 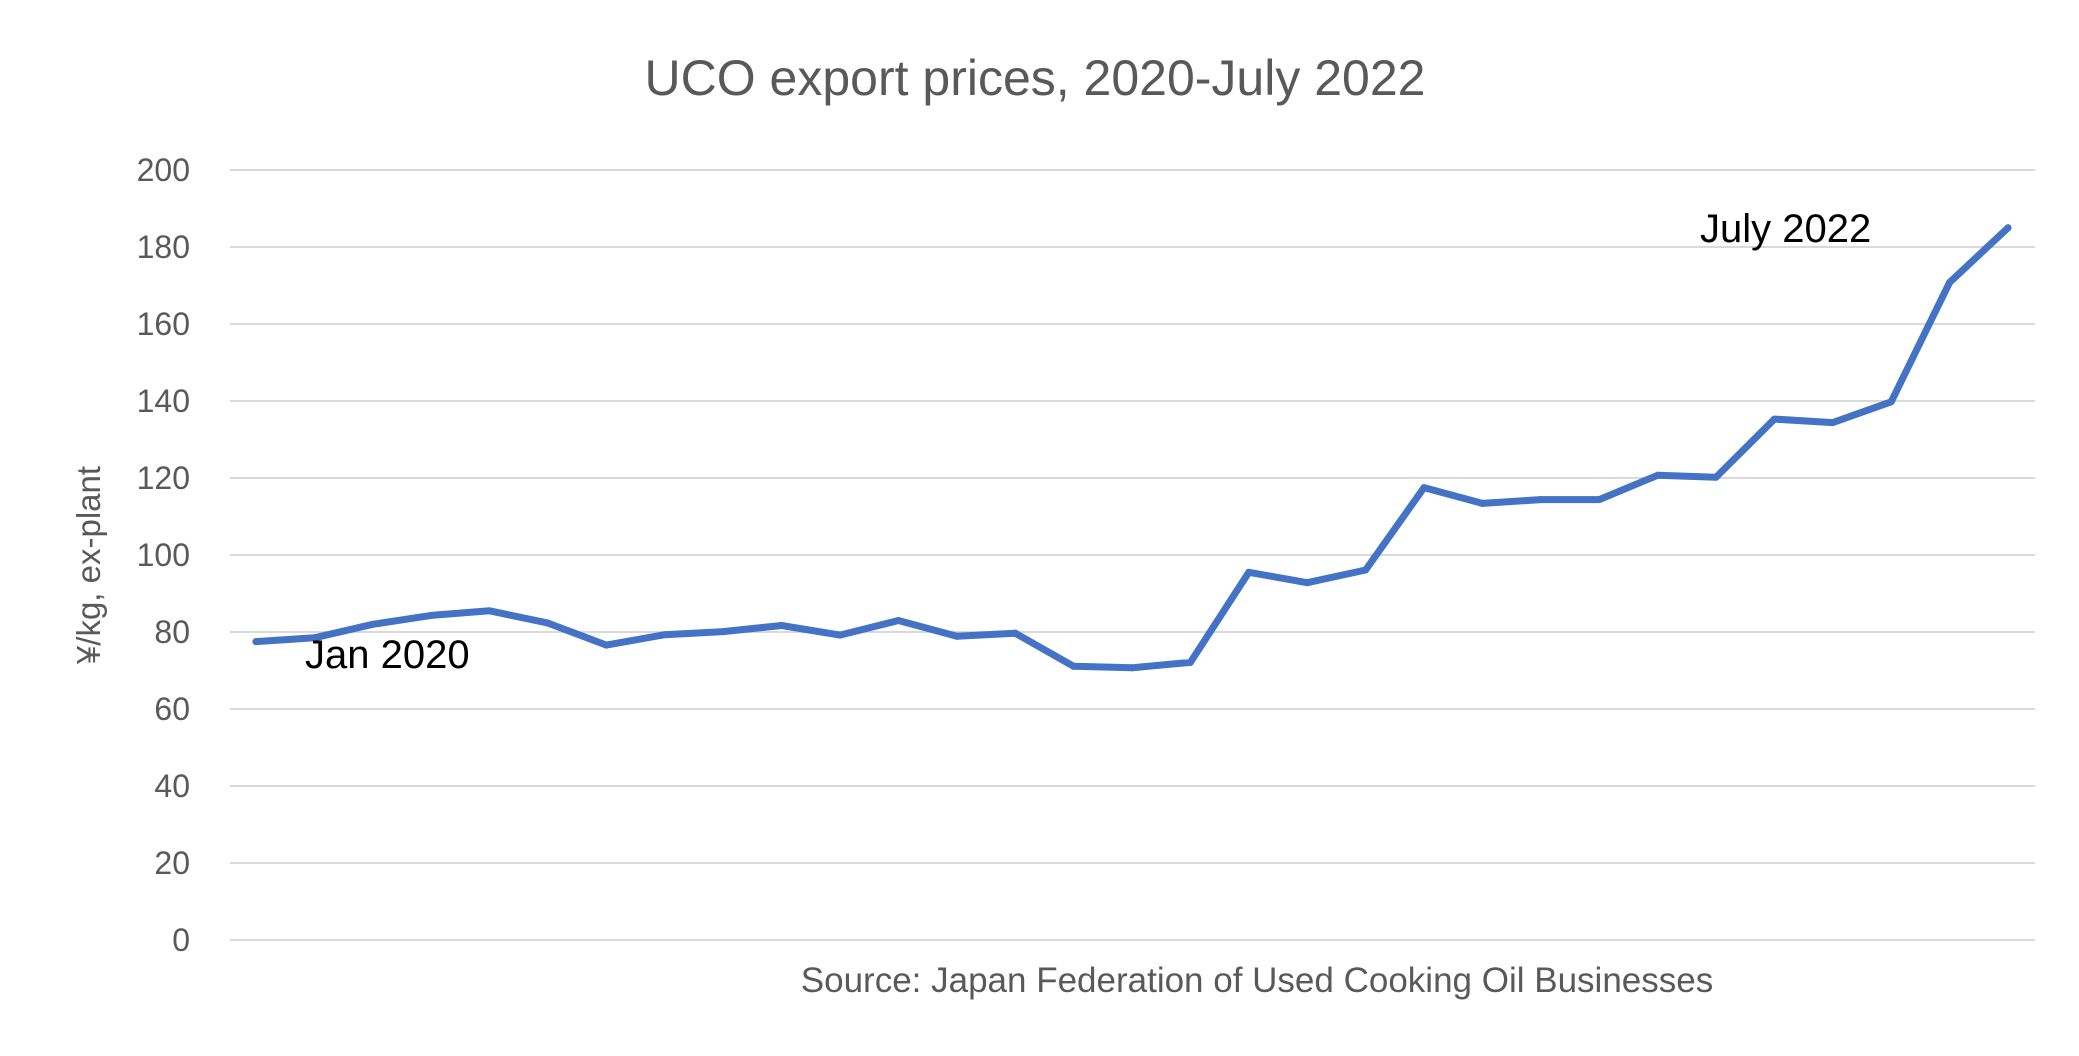 What do you see at coordinates (387, 655) in the screenshot?
I see `annotation-start: Jan 2020` at bounding box center [387, 655].